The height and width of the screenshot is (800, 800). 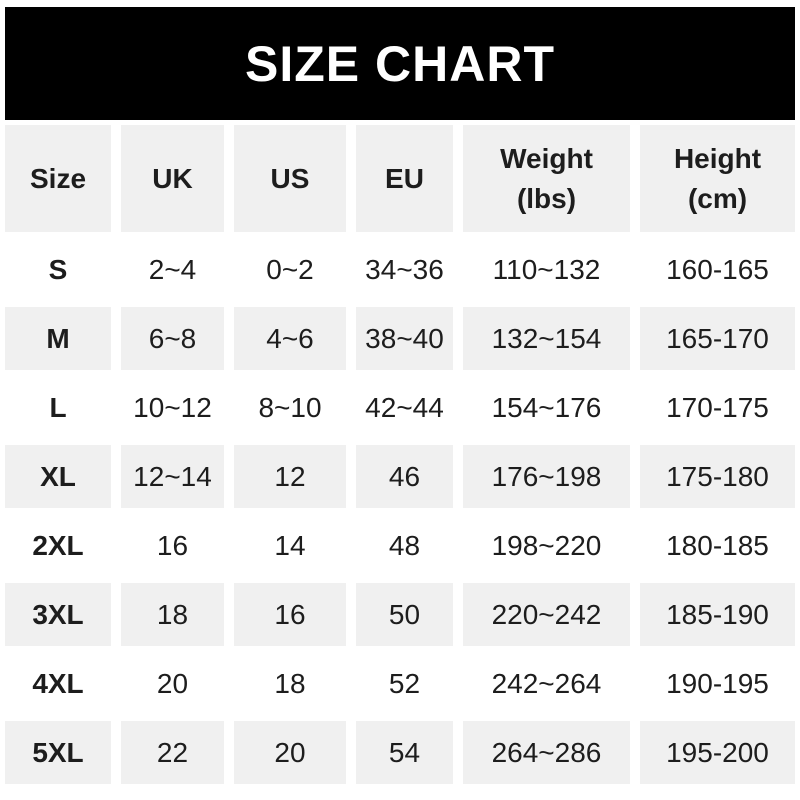 What do you see at coordinates (172, 476) in the screenshot?
I see `cell-uk: 12~14` at bounding box center [172, 476].